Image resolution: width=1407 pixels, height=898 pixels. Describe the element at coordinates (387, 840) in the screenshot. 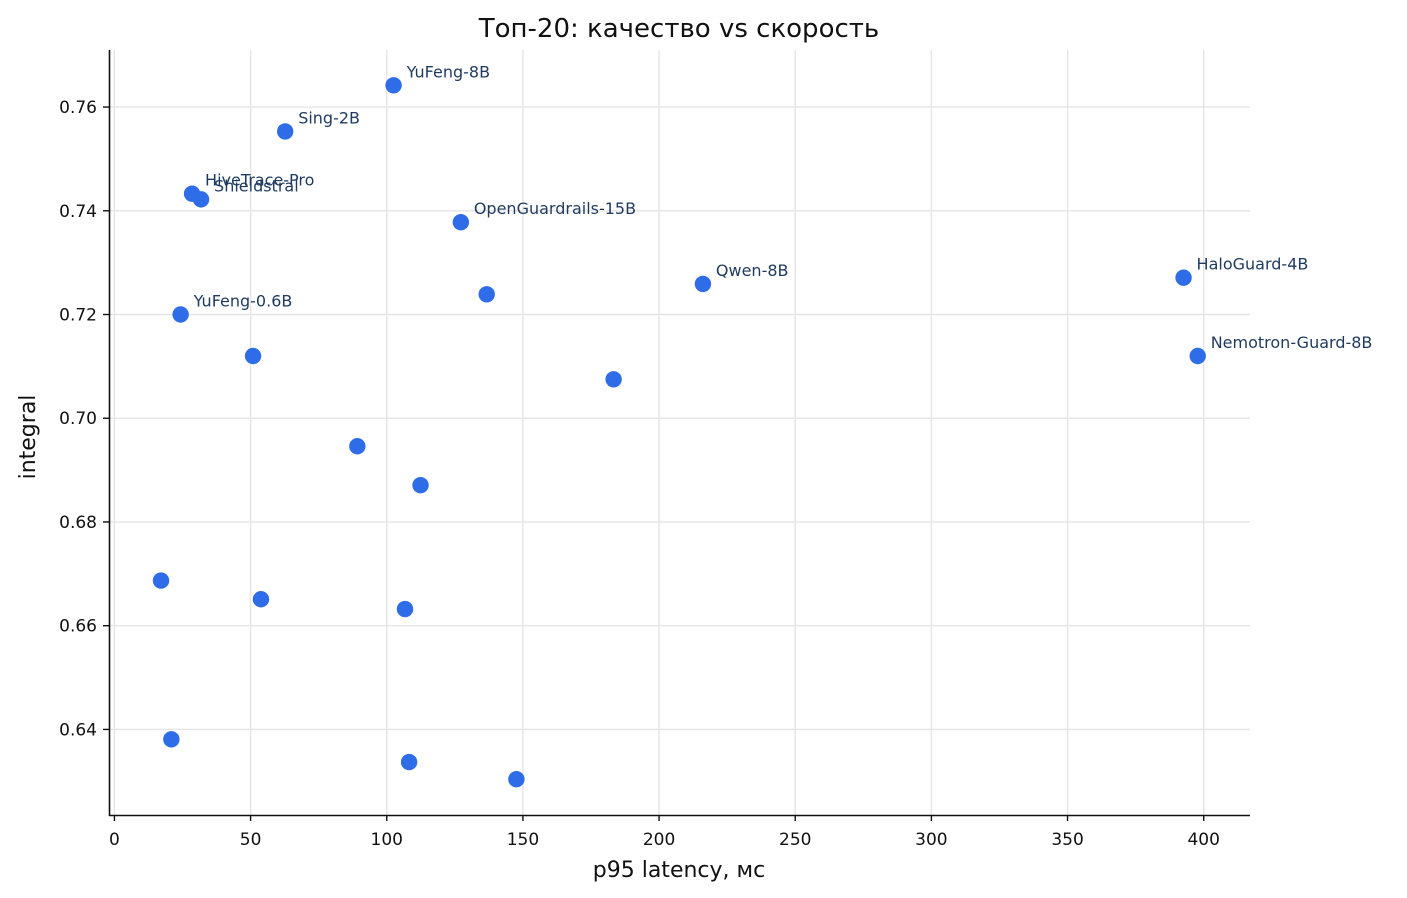

I see `x-tick-label: 100` at that location.